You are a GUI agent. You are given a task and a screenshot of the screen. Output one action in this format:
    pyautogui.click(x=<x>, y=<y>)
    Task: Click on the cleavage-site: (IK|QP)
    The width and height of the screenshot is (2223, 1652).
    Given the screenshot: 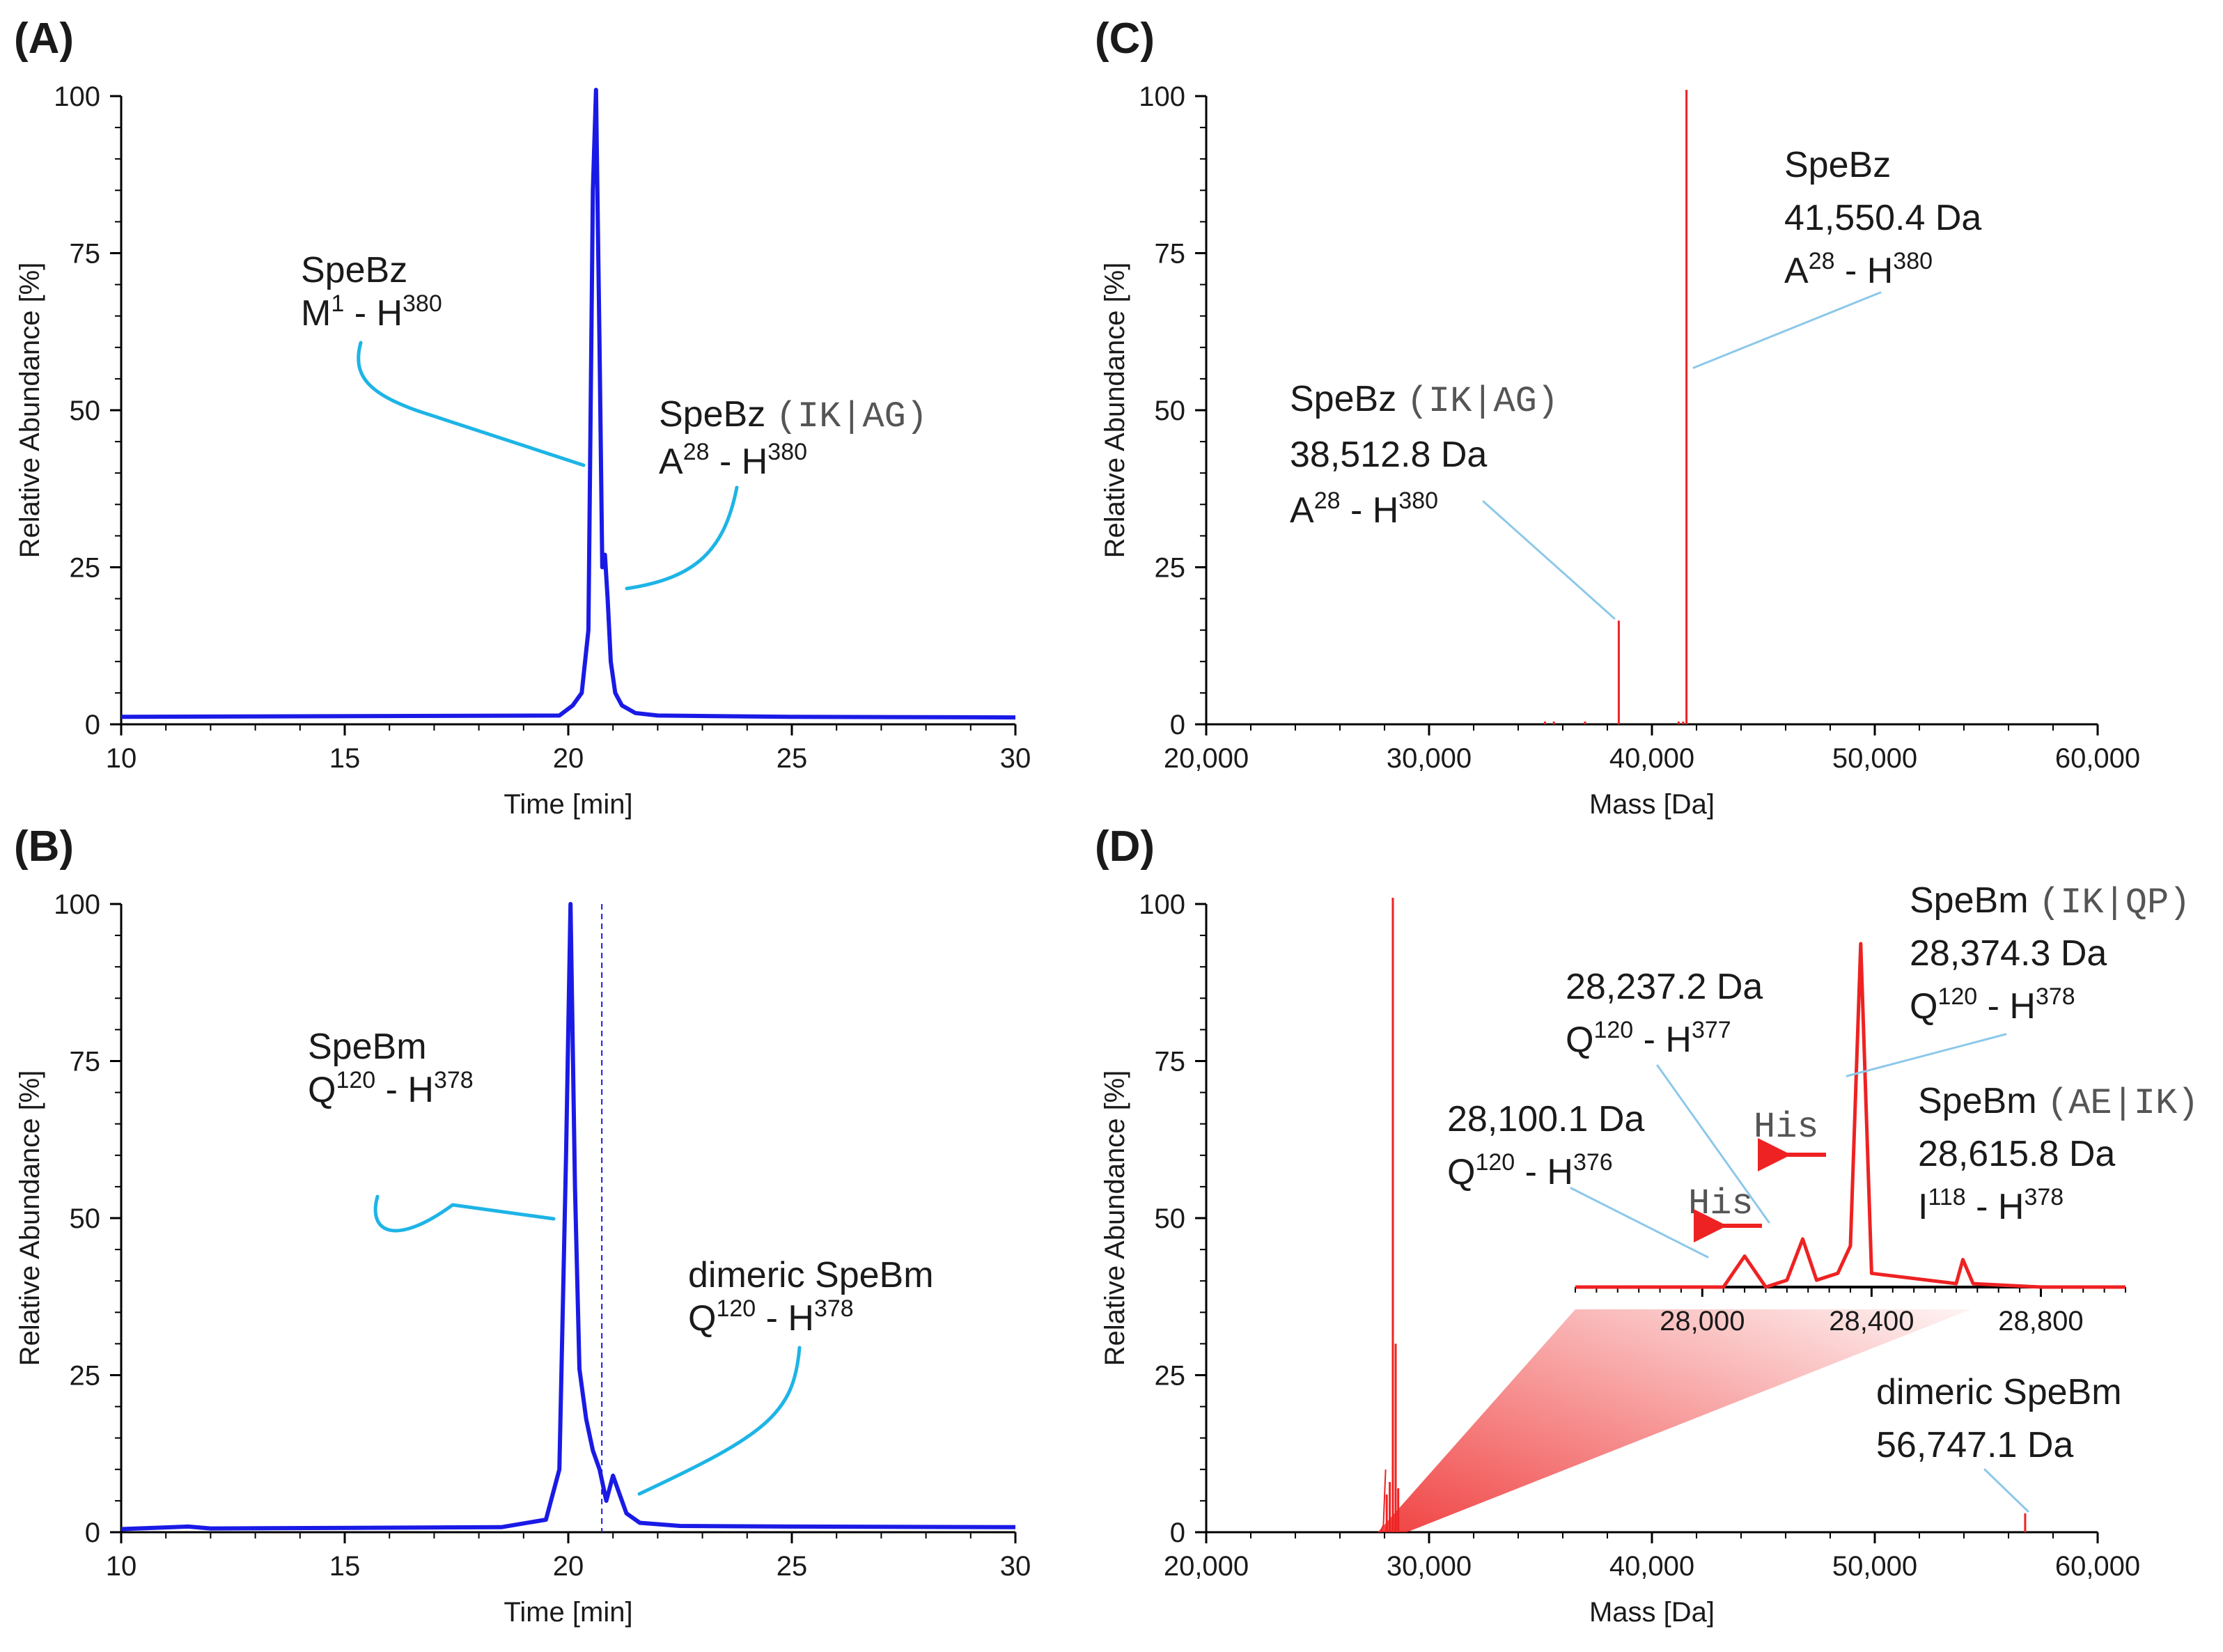 What is the action you would take?
    pyautogui.click(x=2114, y=903)
    